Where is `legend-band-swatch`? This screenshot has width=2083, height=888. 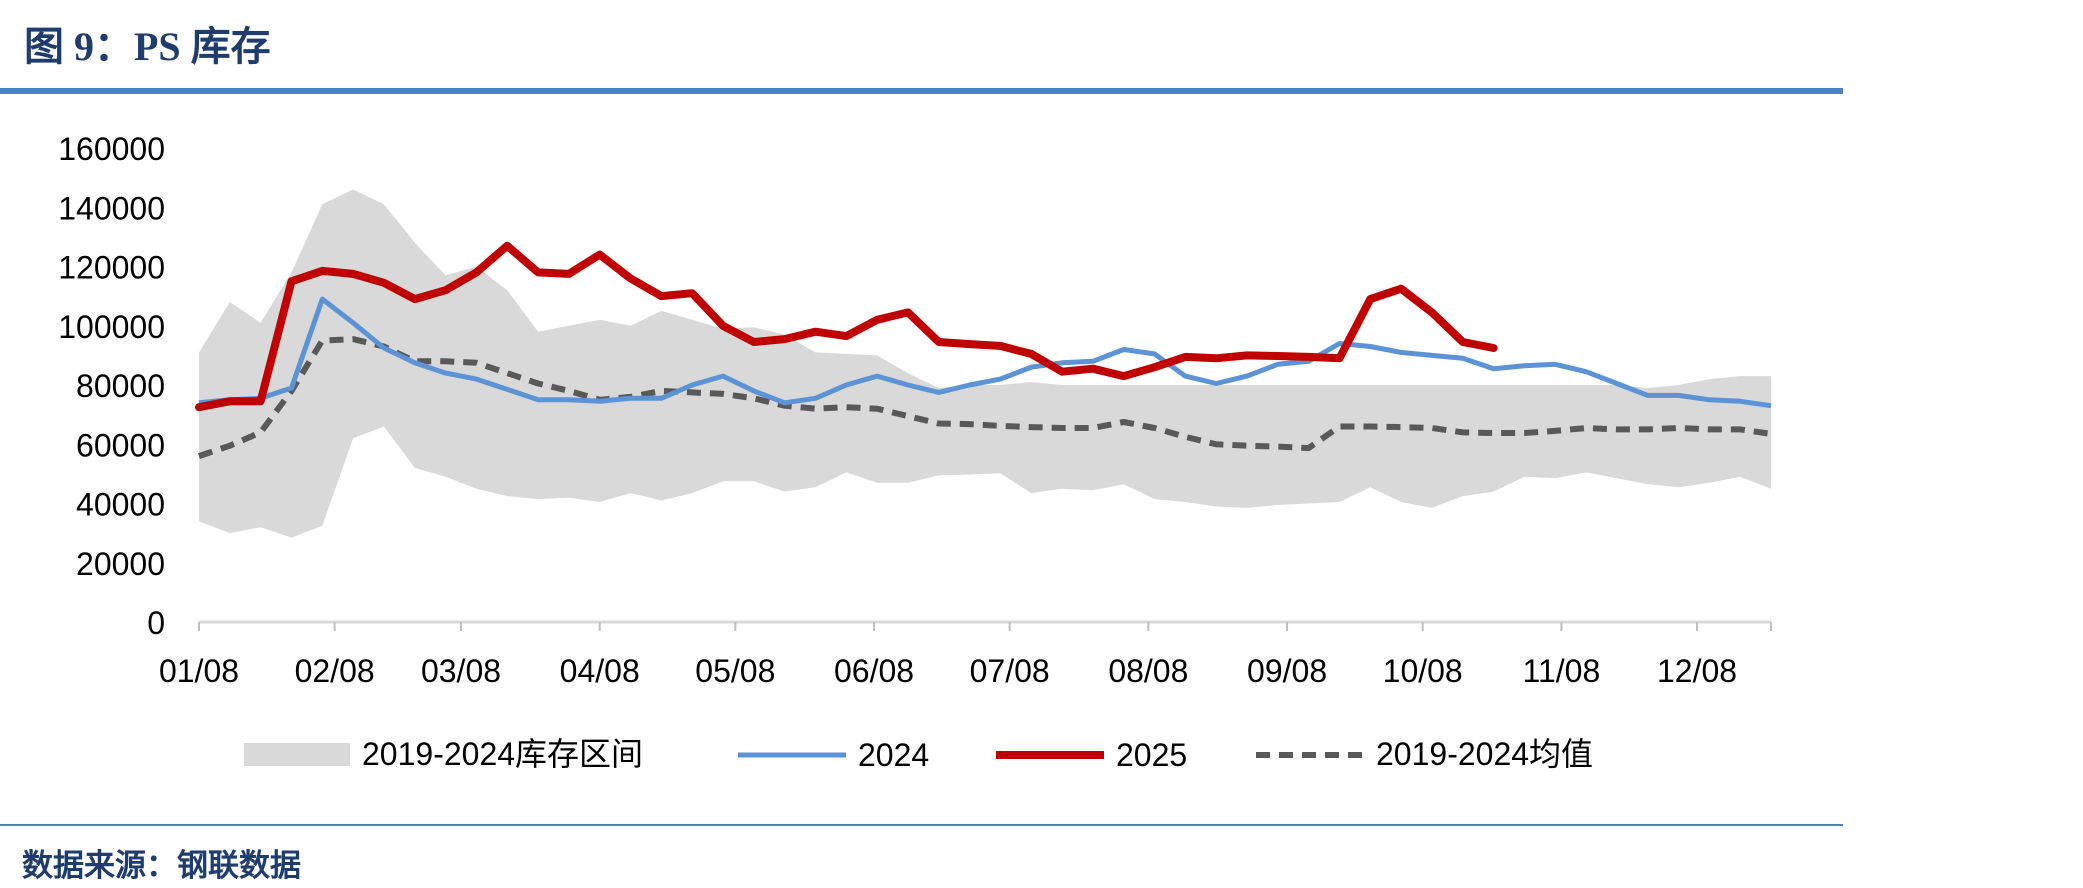 legend-band-swatch is located at coordinates (297, 754).